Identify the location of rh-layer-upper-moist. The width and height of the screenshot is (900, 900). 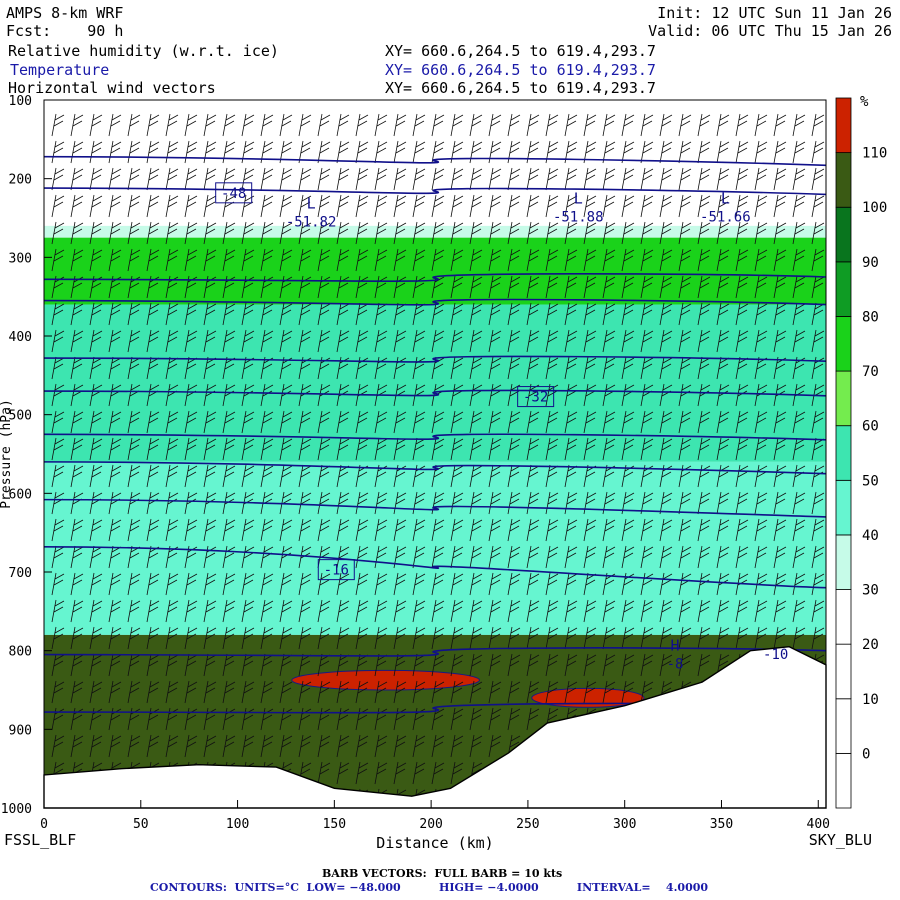
(435, 271).